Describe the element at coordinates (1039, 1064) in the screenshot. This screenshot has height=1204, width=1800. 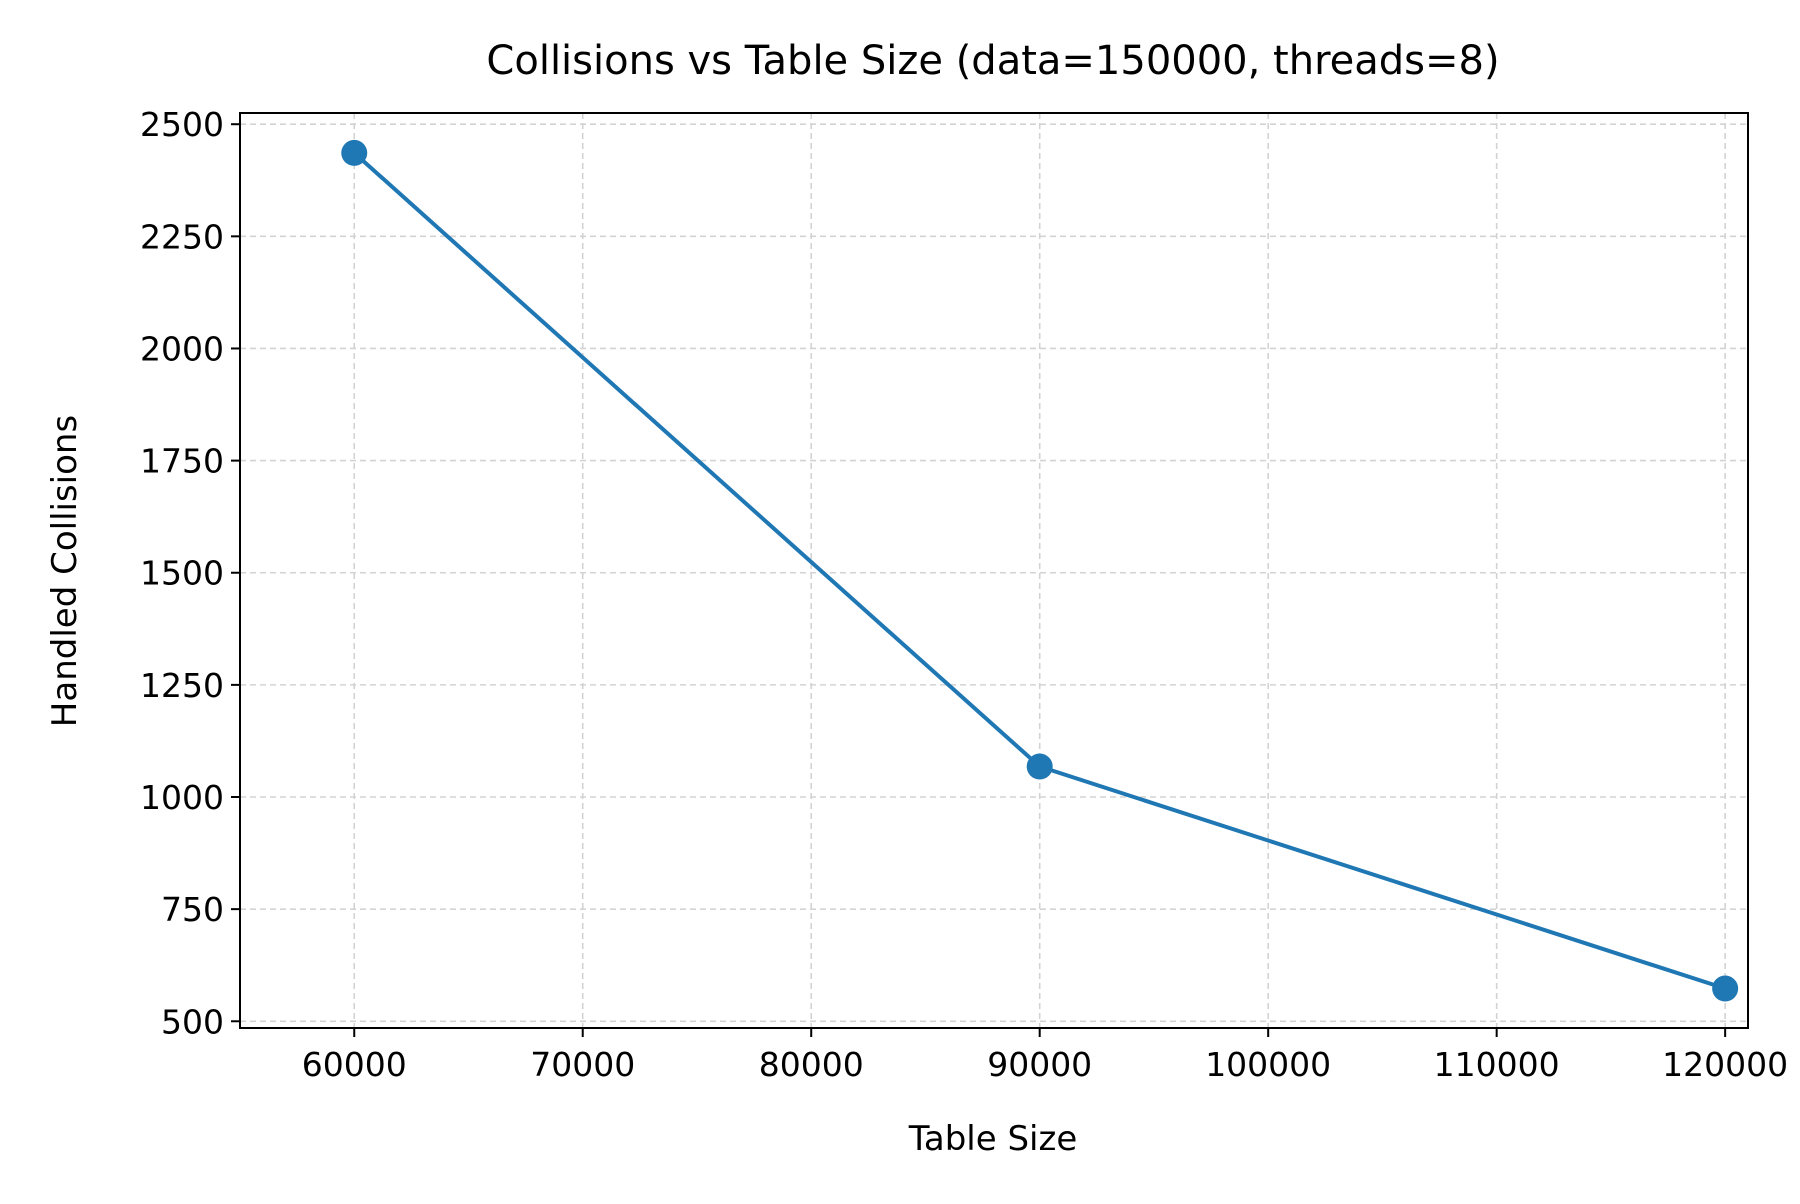
I see `x-tick-label: 90000` at that location.